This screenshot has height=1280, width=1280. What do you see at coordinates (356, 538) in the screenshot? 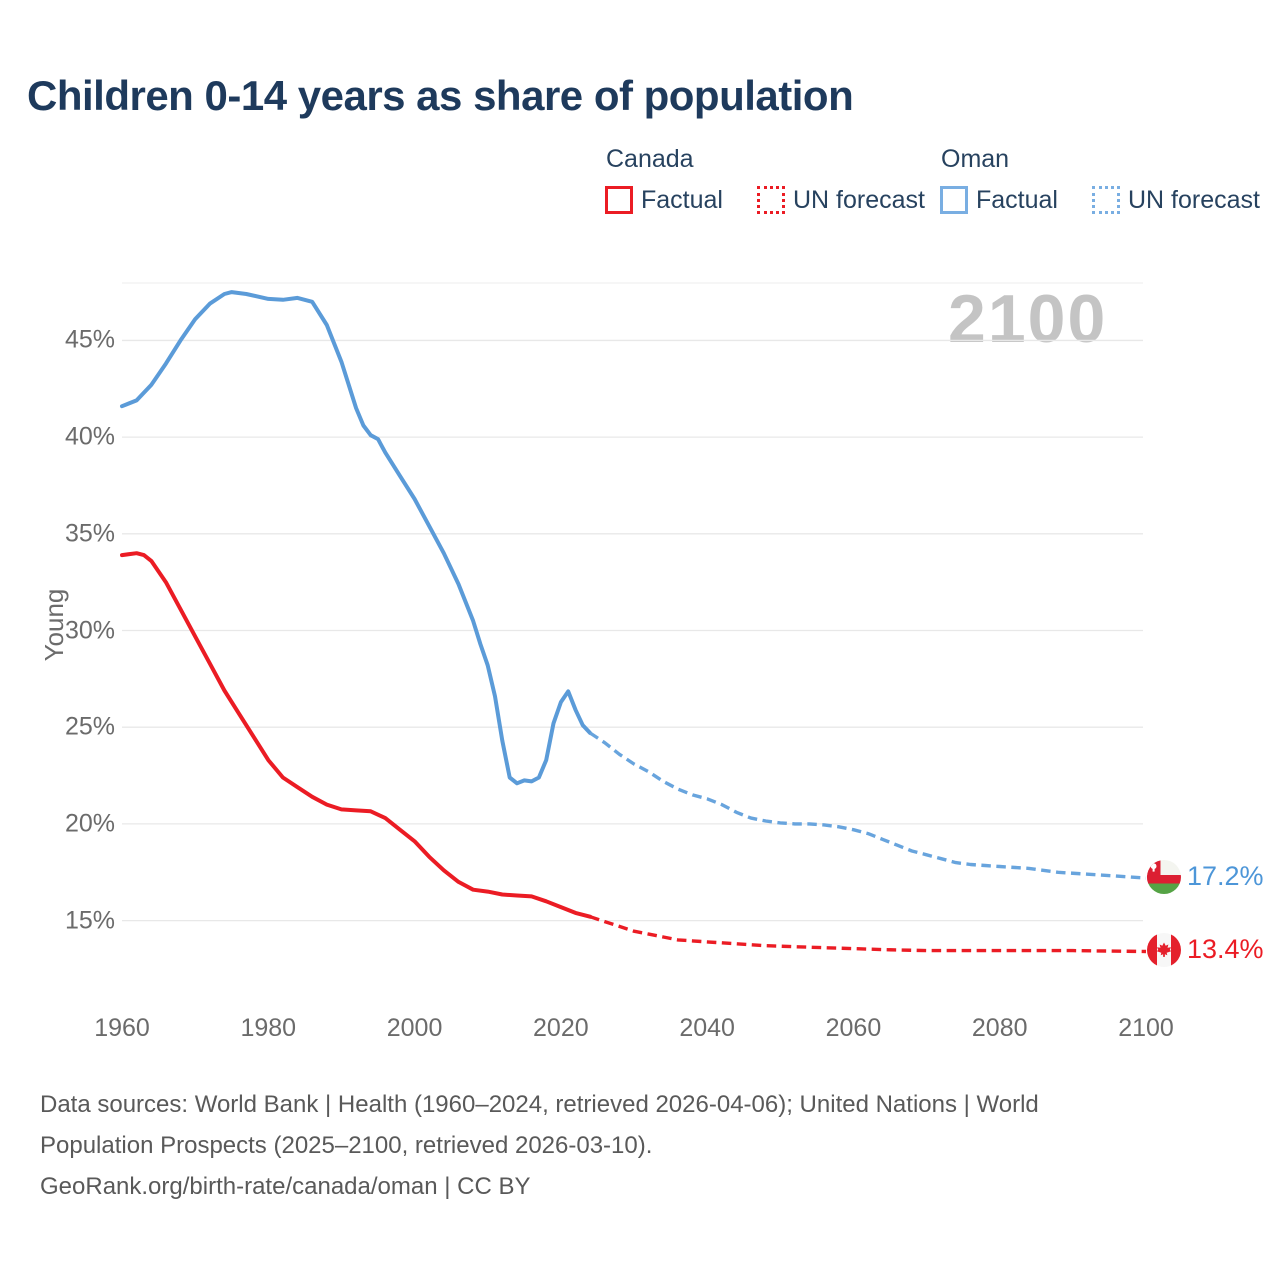
I see `oman-factual-line` at bounding box center [356, 538].